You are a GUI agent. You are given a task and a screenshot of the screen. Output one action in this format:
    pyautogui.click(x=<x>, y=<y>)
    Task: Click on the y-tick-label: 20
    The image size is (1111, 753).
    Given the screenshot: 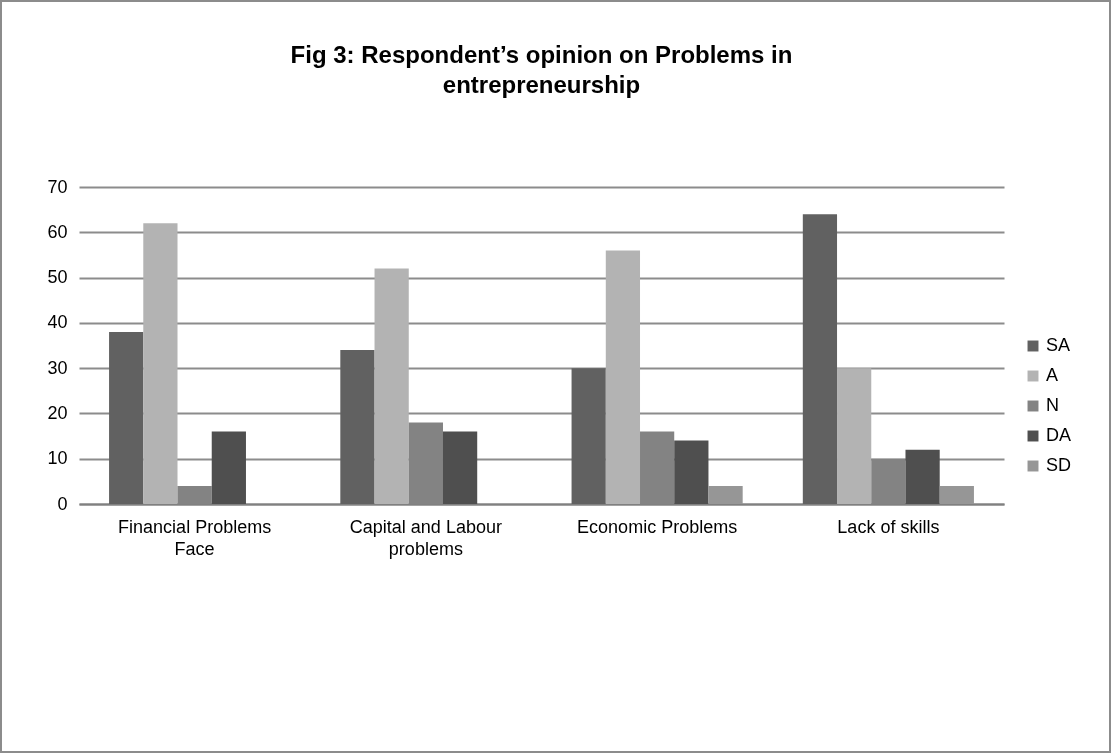 What is the action you would take?
    pyautogui.click(x=57, y=412)
    